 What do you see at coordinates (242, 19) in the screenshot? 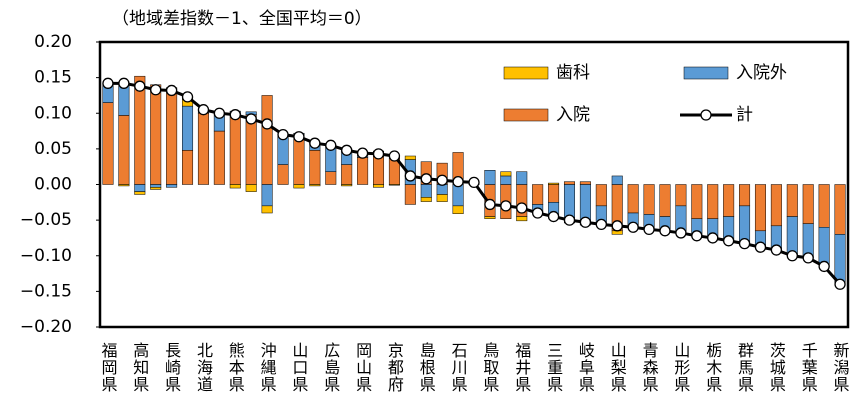
I see `chart-title: （地域差指数－1、全国平均＝0）` at bounding box center [242, 19].